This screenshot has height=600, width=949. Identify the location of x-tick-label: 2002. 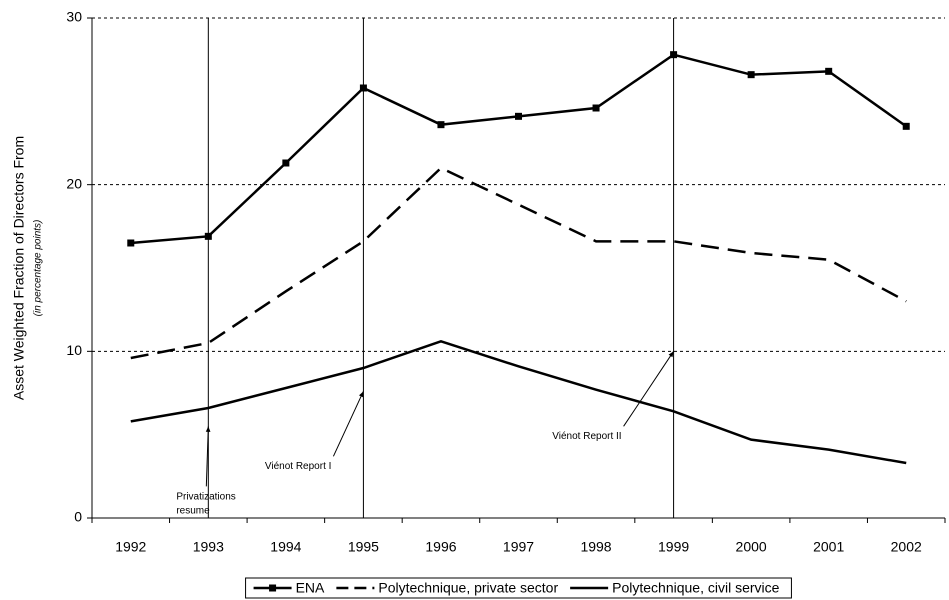
(906, 547).